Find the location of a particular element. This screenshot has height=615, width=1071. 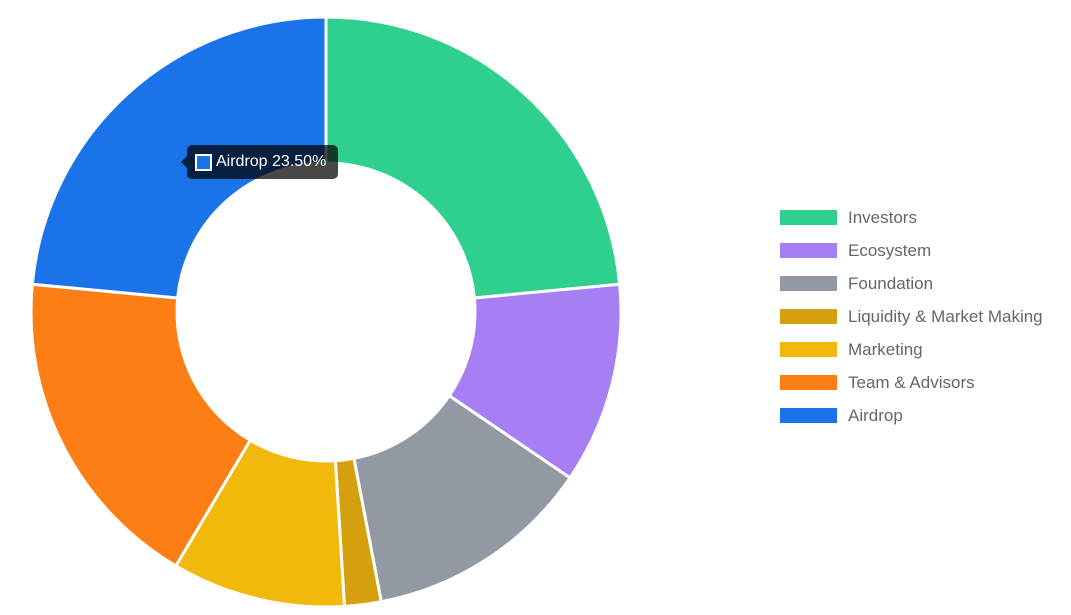

donut-slice-foundation is located at coordinates (462, 498).